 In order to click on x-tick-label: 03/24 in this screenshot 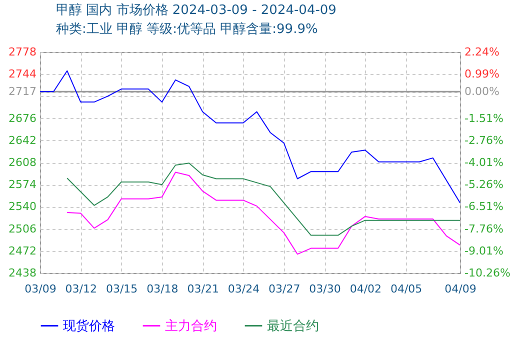, I will do `click(244, 289)`.